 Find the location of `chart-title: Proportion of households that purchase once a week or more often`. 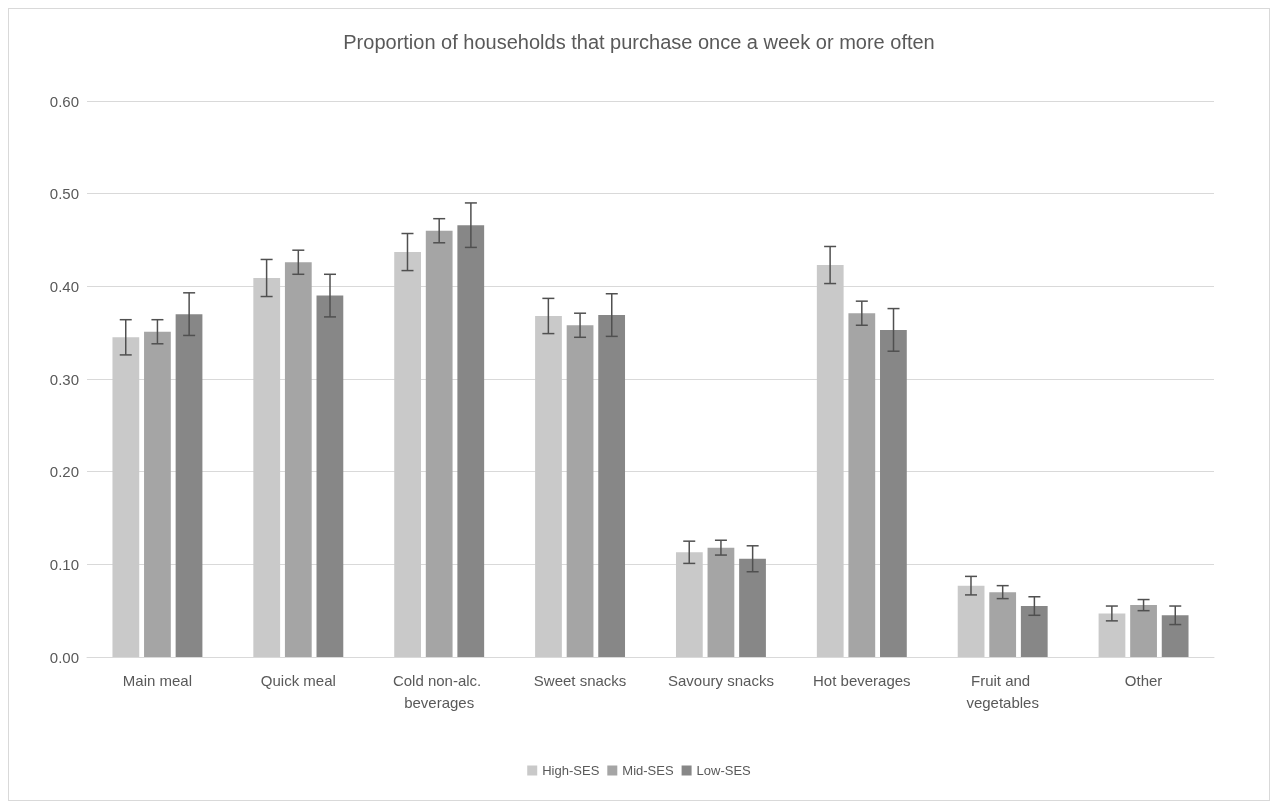

chart-title: Proportion of households that purchase once a week or more often is located at coordinates (639, 42).